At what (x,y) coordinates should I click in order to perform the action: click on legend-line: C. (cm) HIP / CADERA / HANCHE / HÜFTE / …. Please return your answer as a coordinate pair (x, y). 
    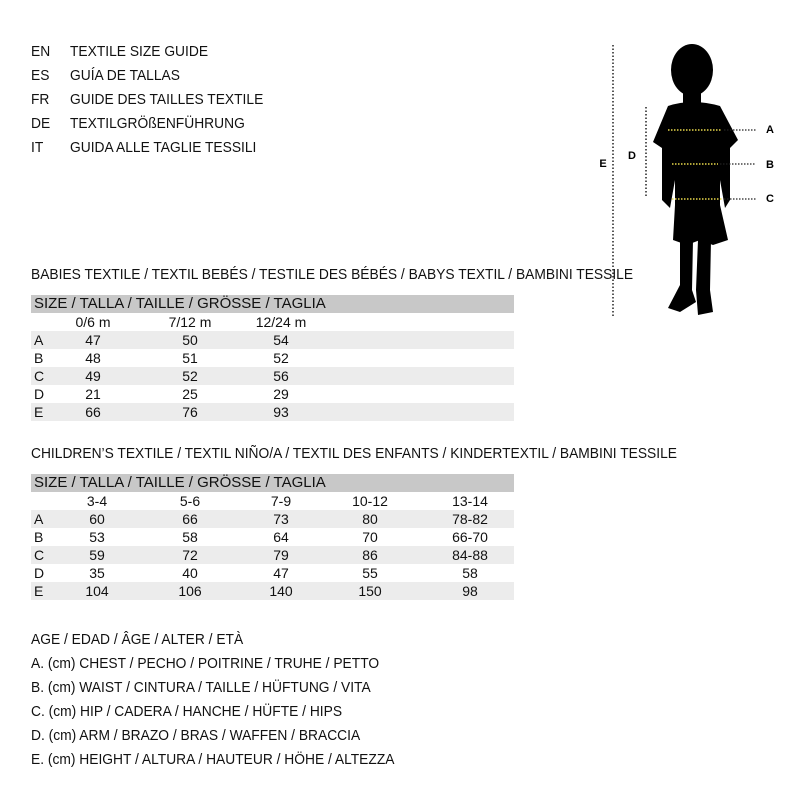
    Looking at the image, I should click on (187, 711).